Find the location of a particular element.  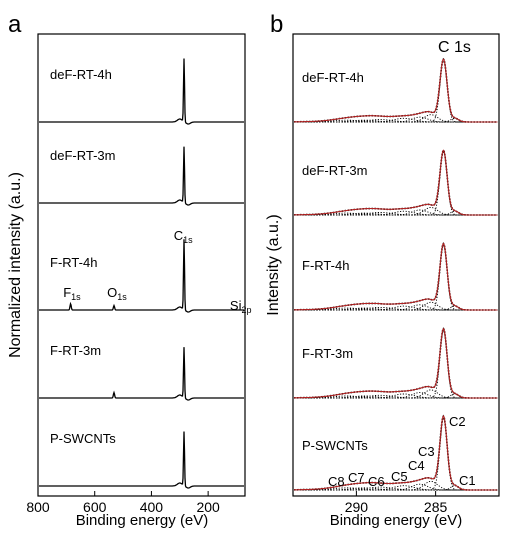

panel-b-component-label: C3 is located at coordinates (426, 451).